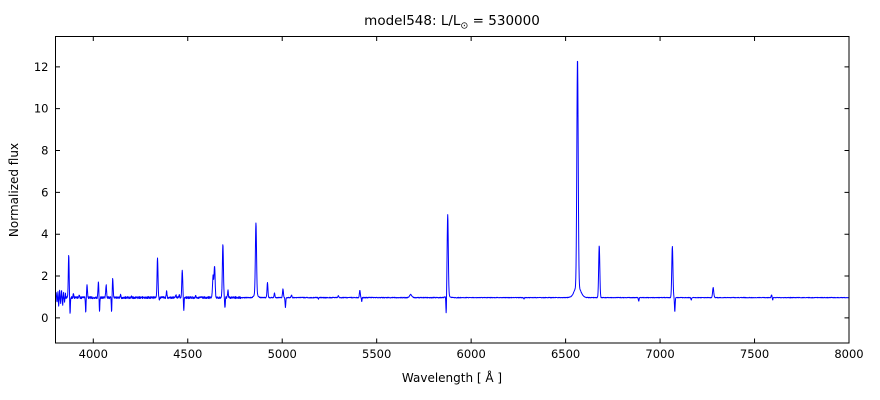 The image size is (880, 400). What do you see at coordinates (471, 354) in the screenshot?
I see `x-tick-label: 6000` at bounding box center [471, 354].